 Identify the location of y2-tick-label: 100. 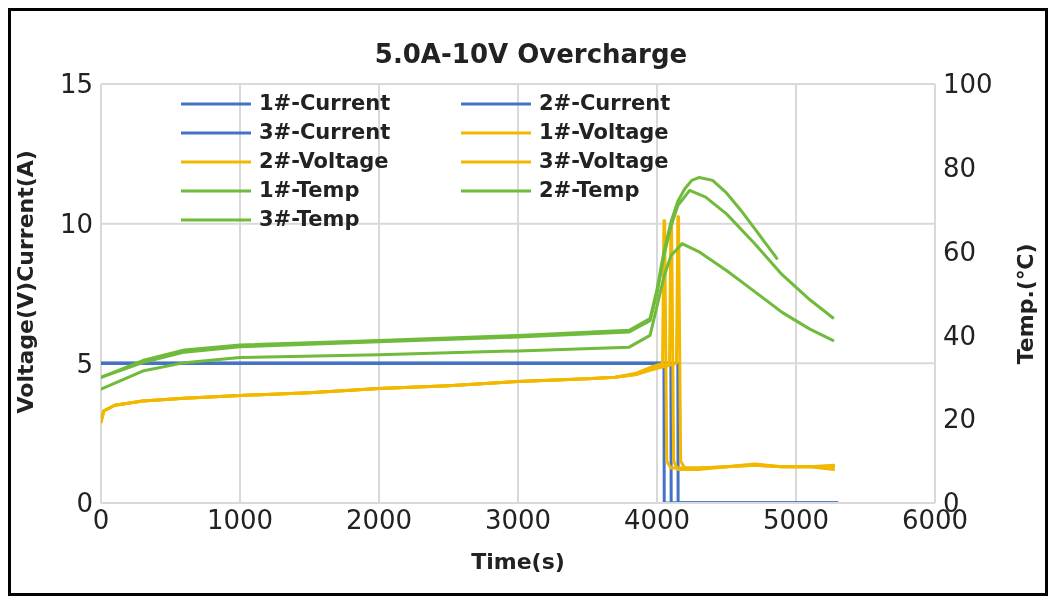
(968, 84).